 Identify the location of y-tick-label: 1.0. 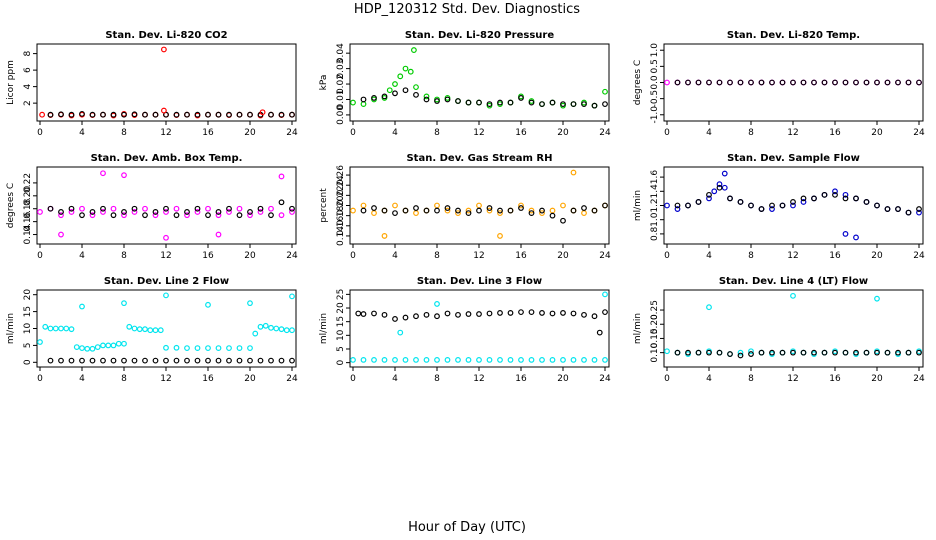
(655, 219).